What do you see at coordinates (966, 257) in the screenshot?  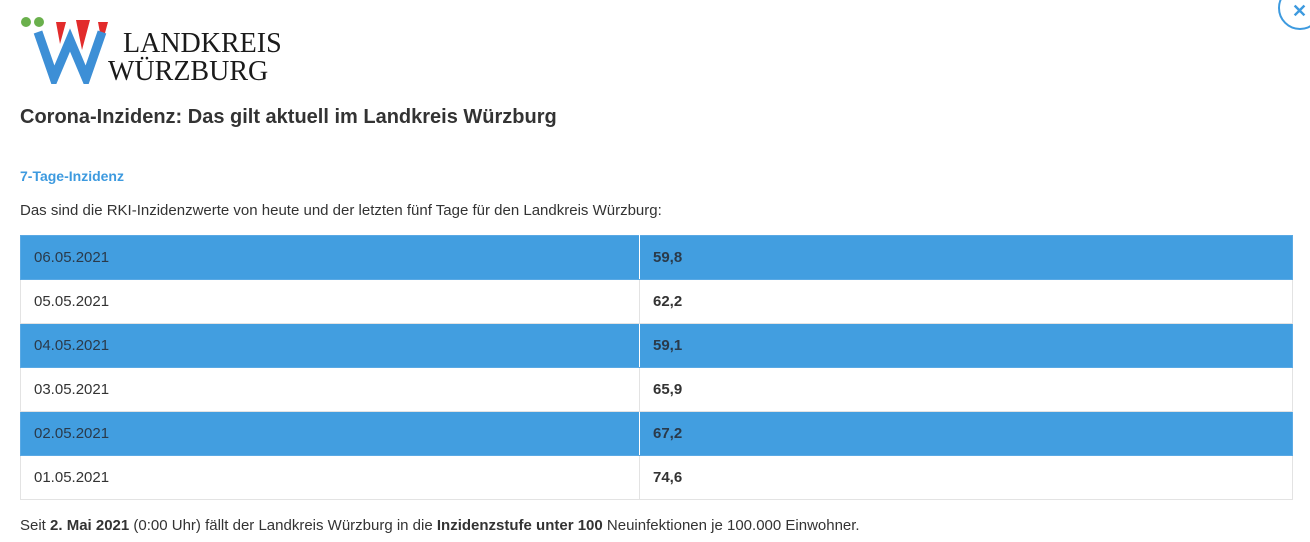 I see `value-cell: 59,8` at bounding box center [966, 257].